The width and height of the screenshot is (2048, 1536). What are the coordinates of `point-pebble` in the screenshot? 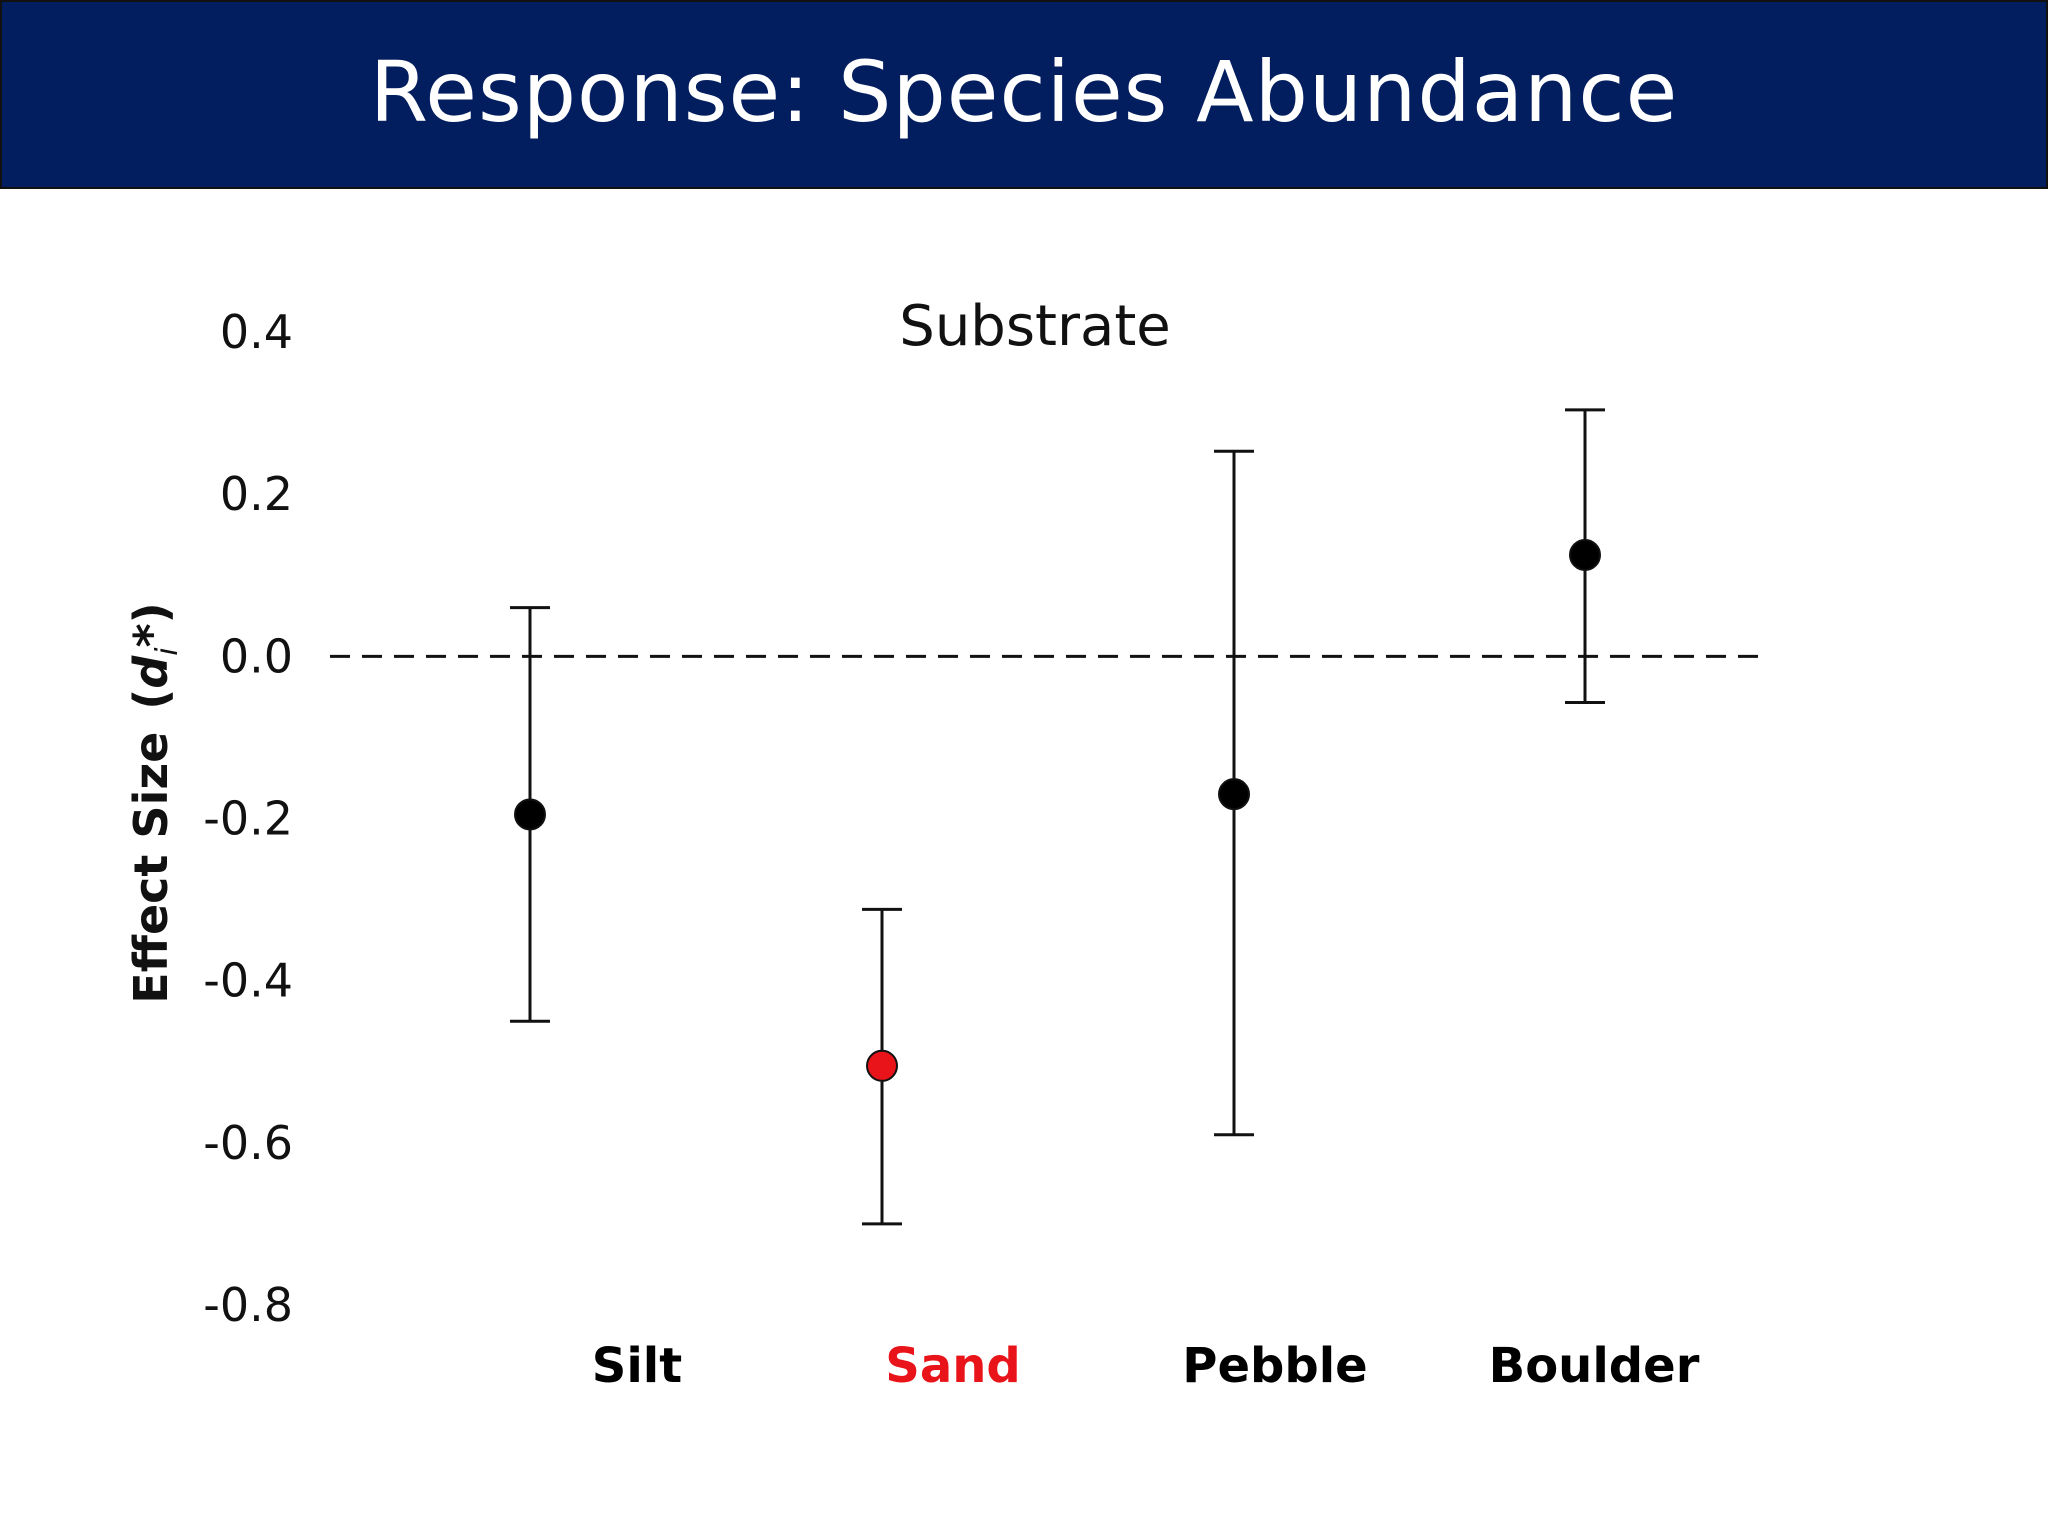 It's located at (1234, 794).